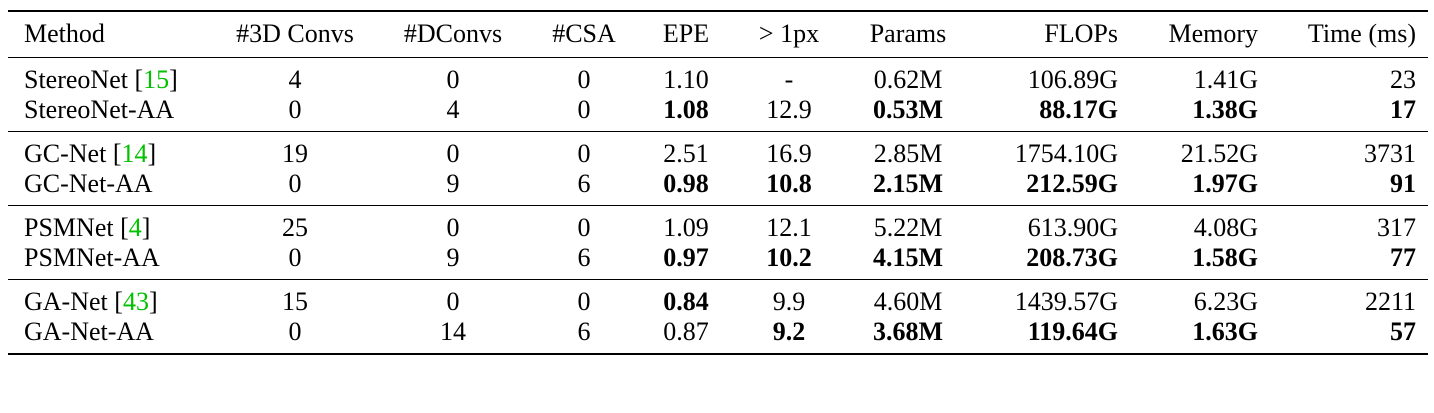  What do you see at coordinates (789, 331) in the screenshot?
I see `cell-1px: 9.2` at bounding box center [789, 331].